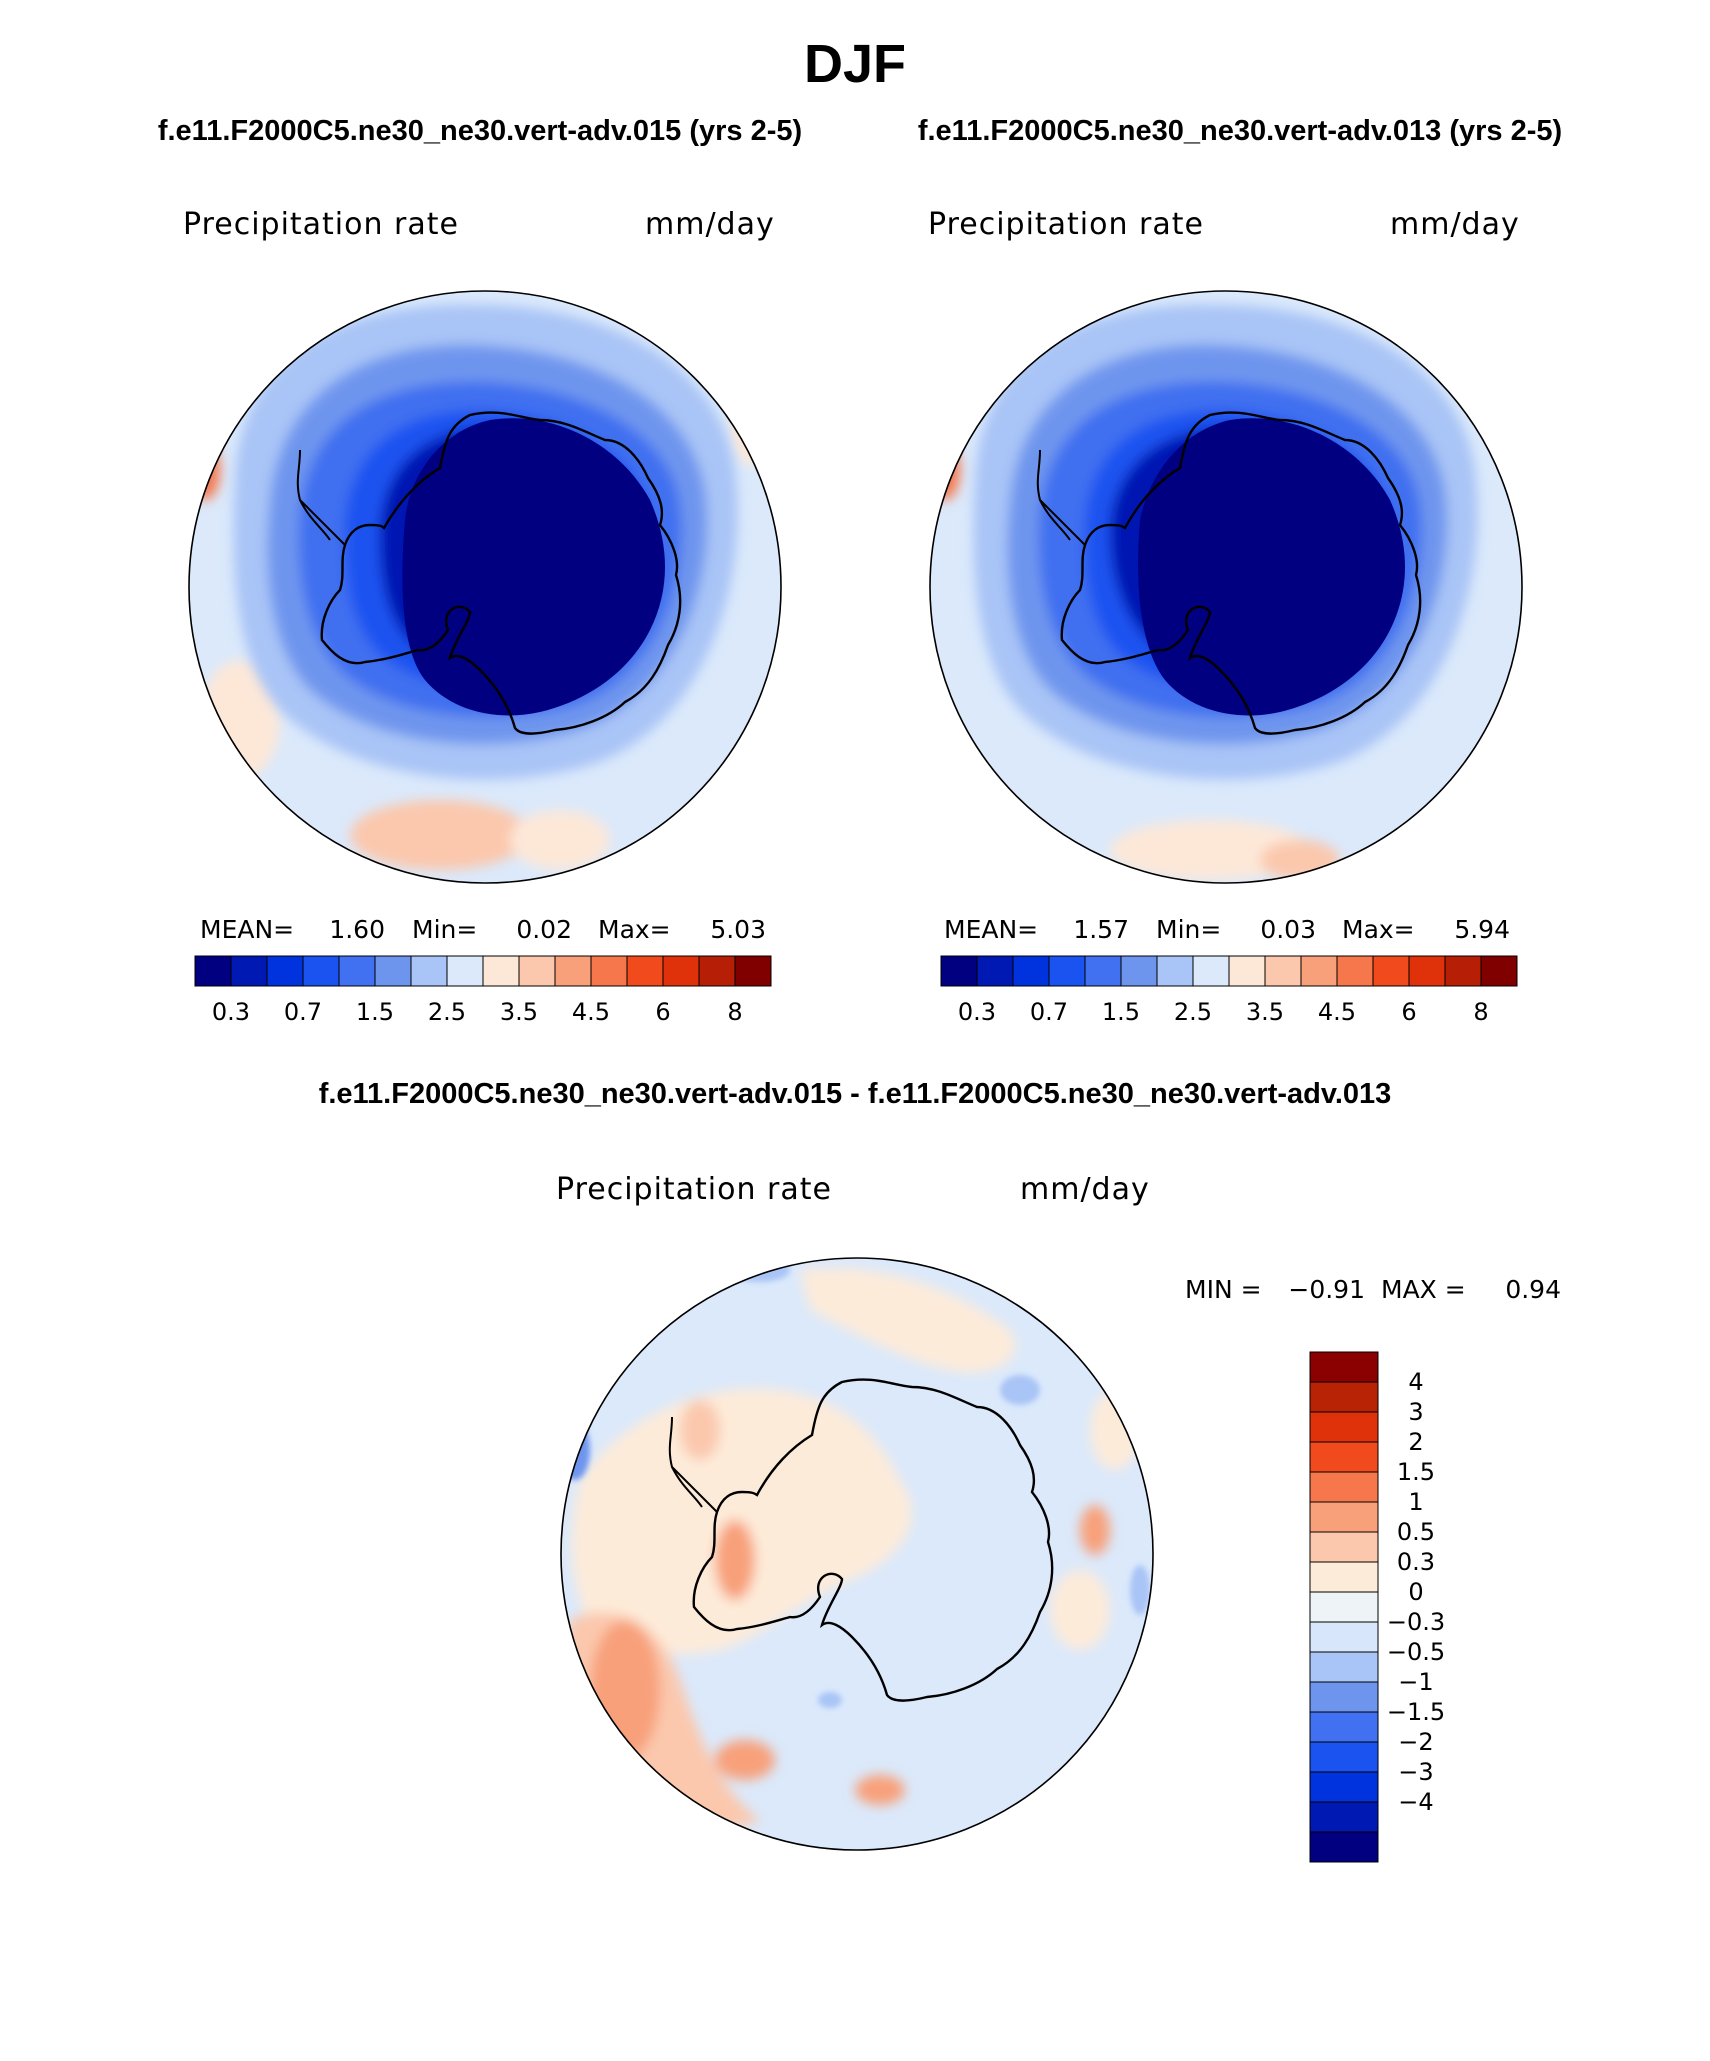  I want to click on left-map, so click(485, 587).